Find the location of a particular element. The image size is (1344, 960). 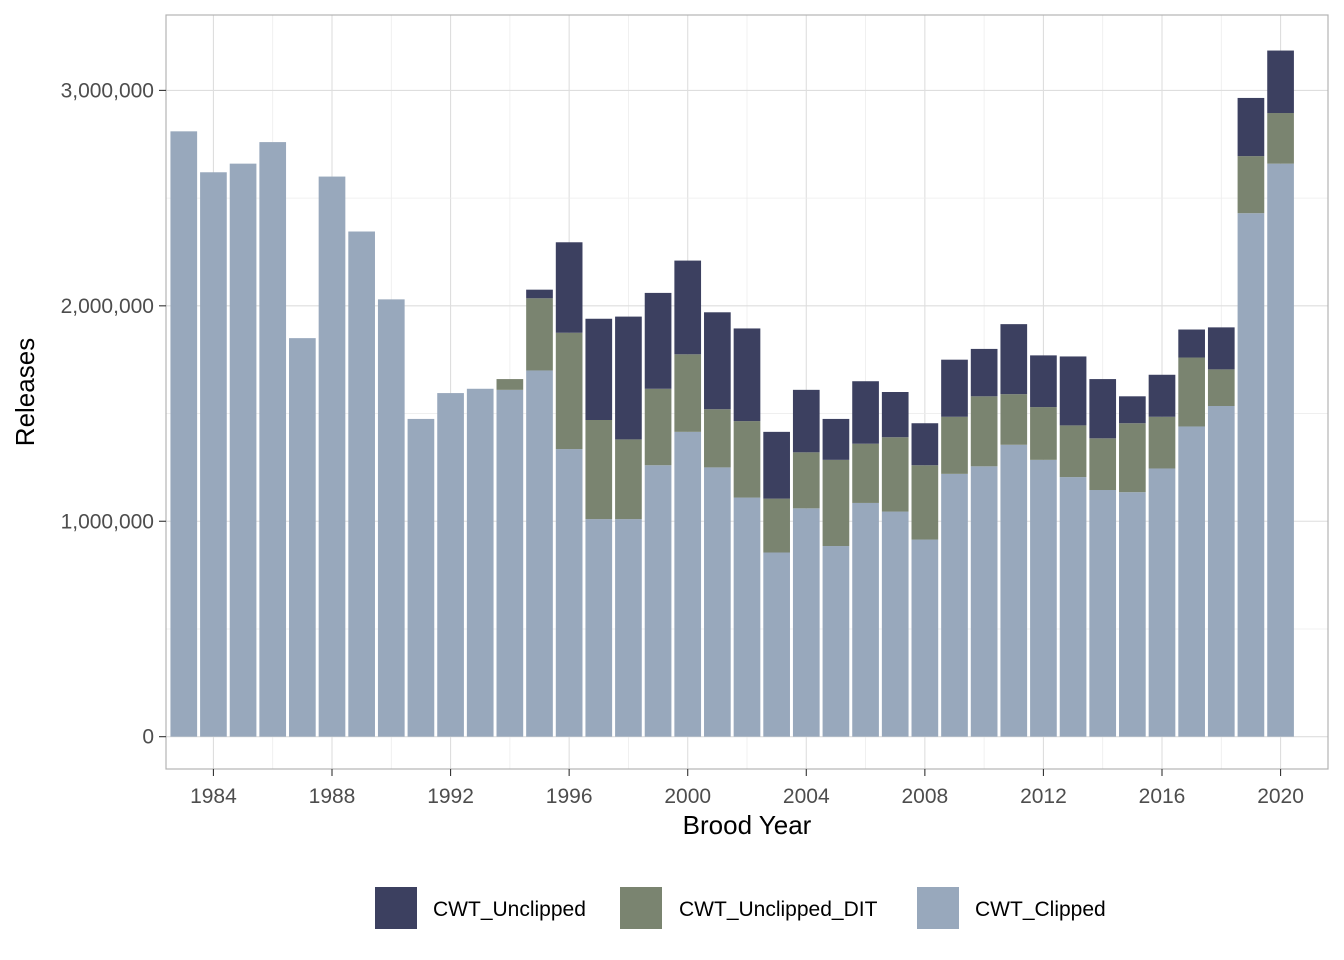

legend-key-cwt-unclipped-dit is located at coordinates (641, 908).